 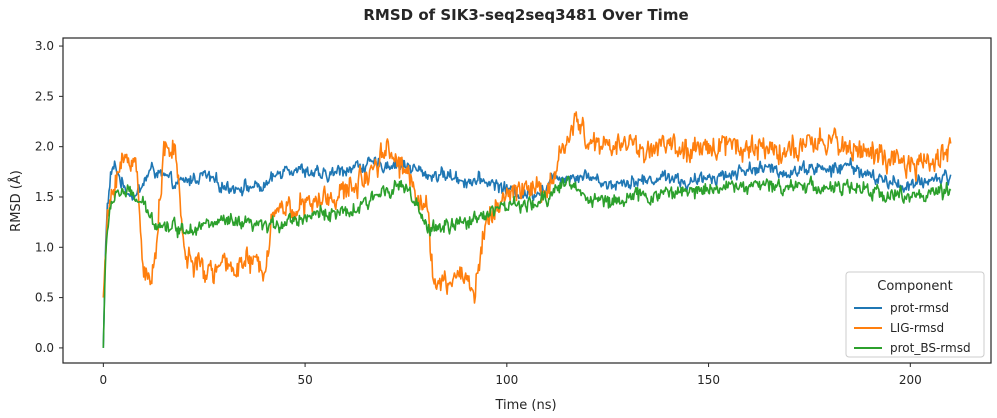 I want to click on x-tick-label: 0, so click(x=104, y=380).